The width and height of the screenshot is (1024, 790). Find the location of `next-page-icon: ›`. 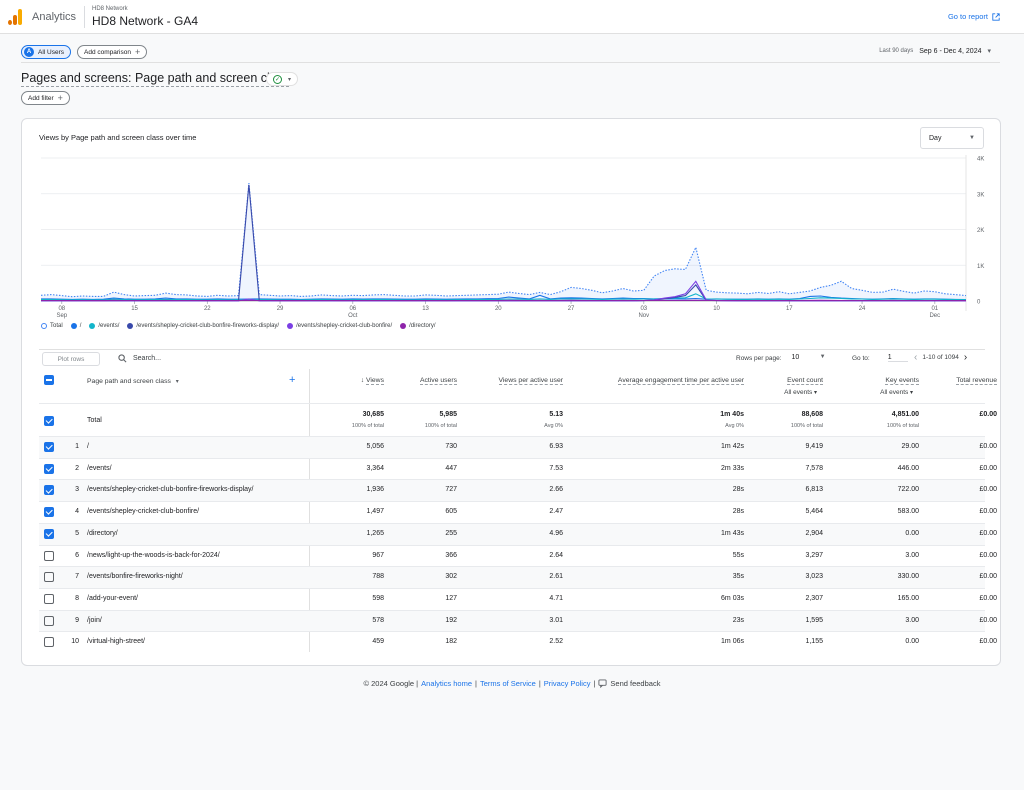

next-page-icon: › is located at coordinates (965, 357).